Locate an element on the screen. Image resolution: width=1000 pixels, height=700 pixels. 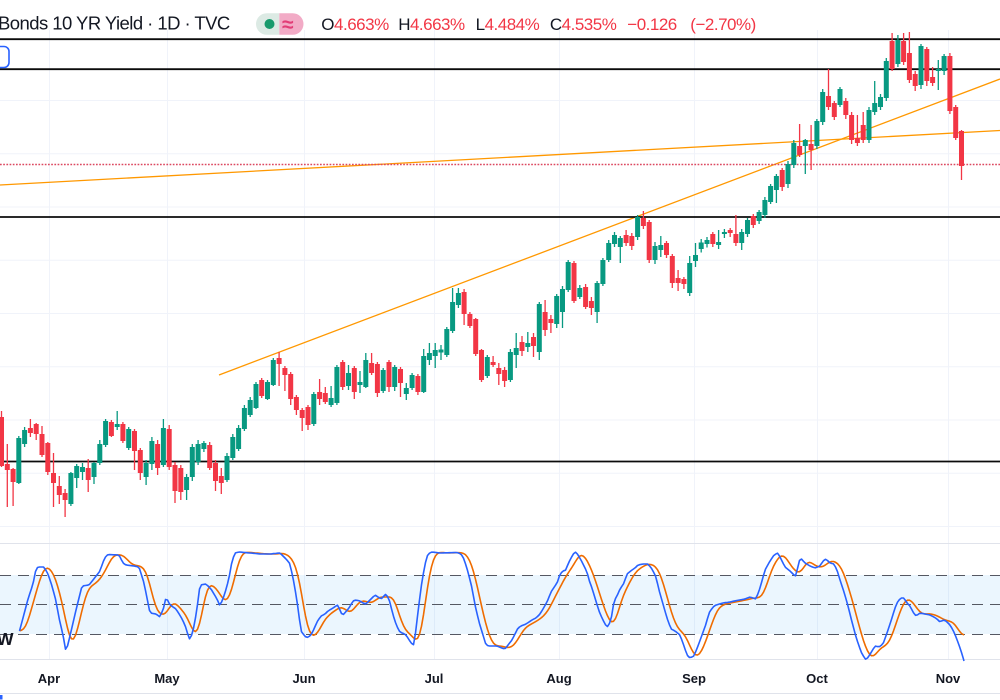
svg-text: Jun is located at coordinates (303, 678).